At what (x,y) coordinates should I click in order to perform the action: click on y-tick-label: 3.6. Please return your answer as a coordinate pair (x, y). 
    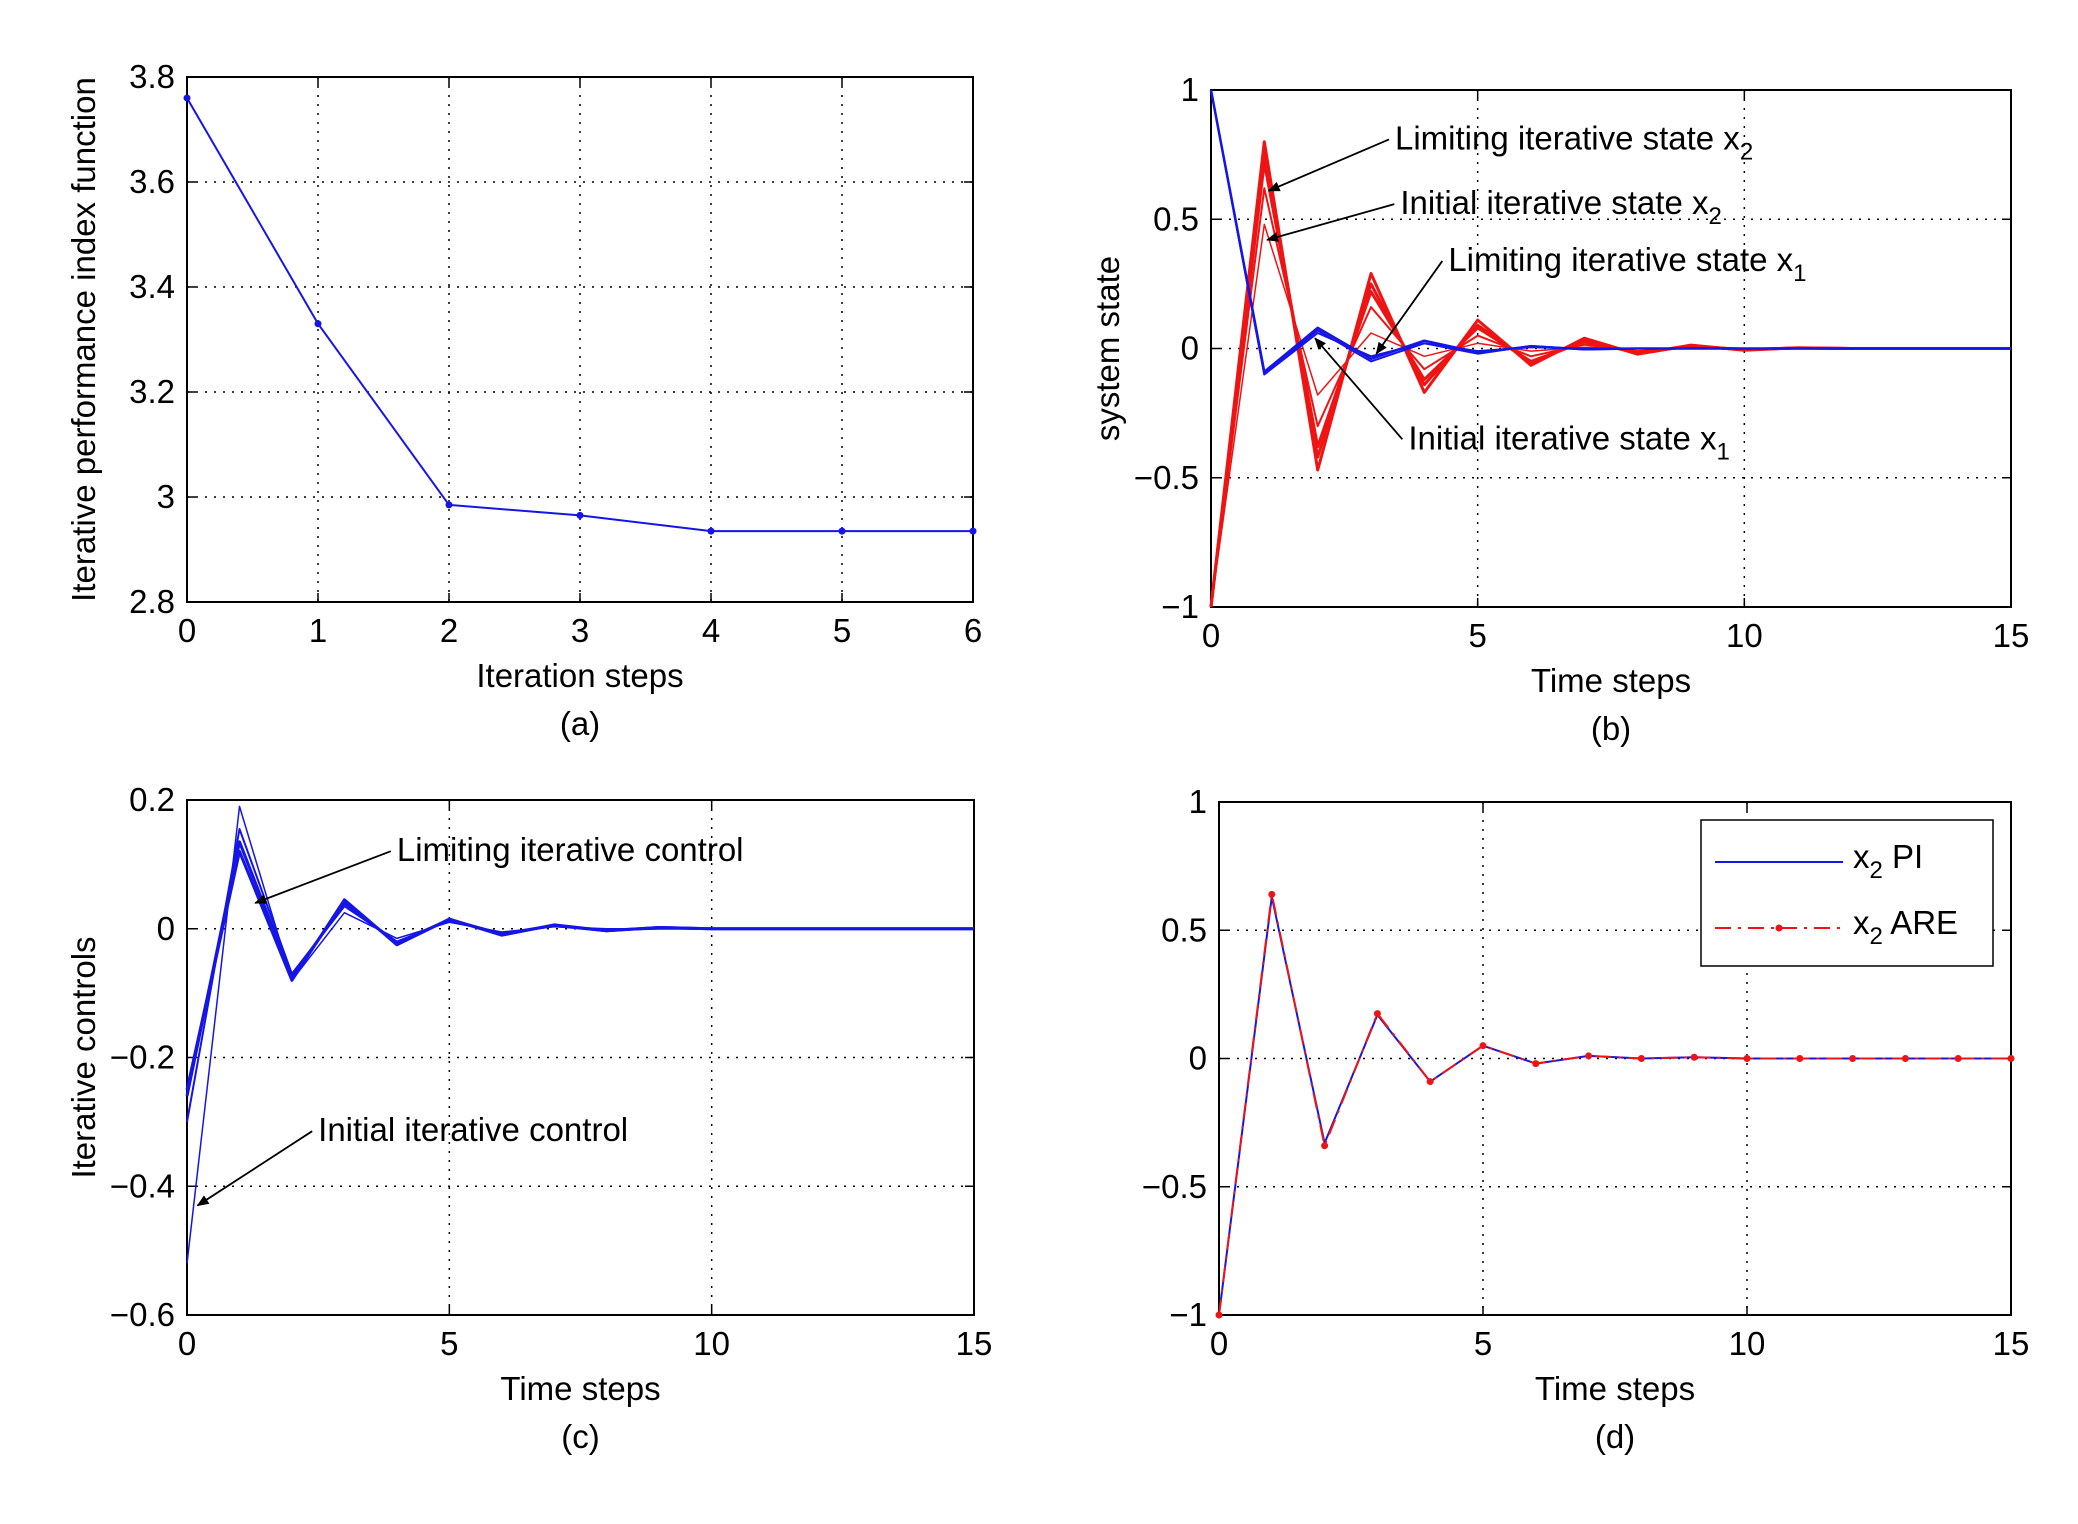
    Looking at the image, I should click on (152, 181).